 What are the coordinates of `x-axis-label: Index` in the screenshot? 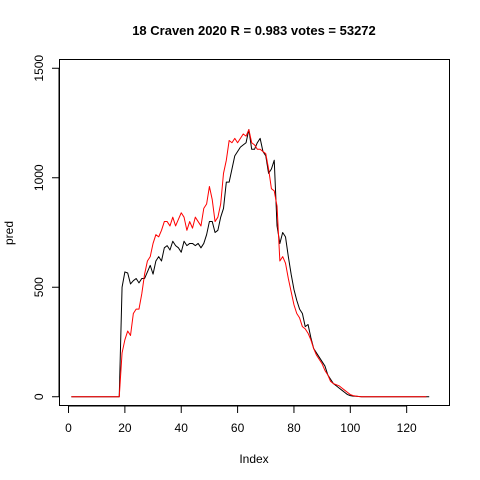 It's located at (253, 459).